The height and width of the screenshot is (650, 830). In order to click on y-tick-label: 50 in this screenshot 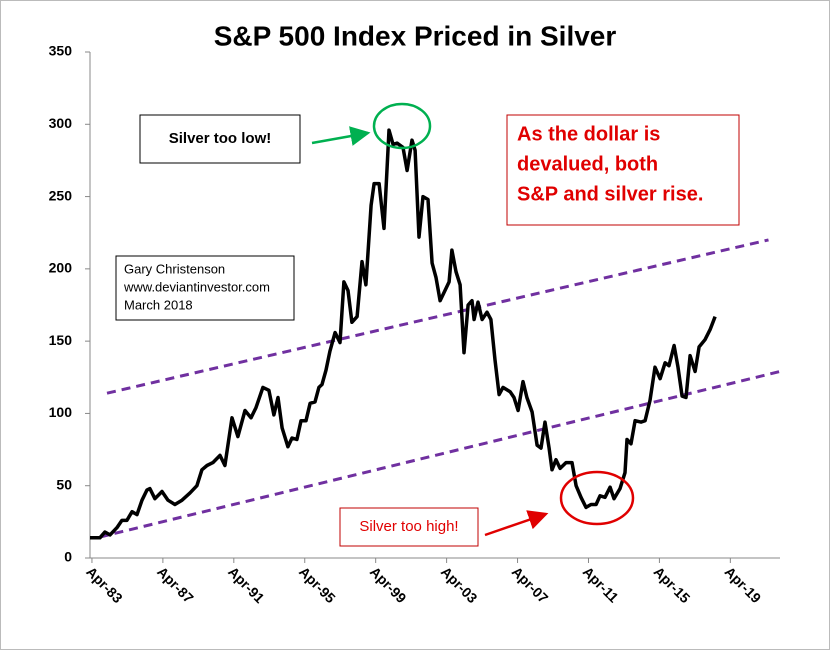, I will do `click(64, 484)`.